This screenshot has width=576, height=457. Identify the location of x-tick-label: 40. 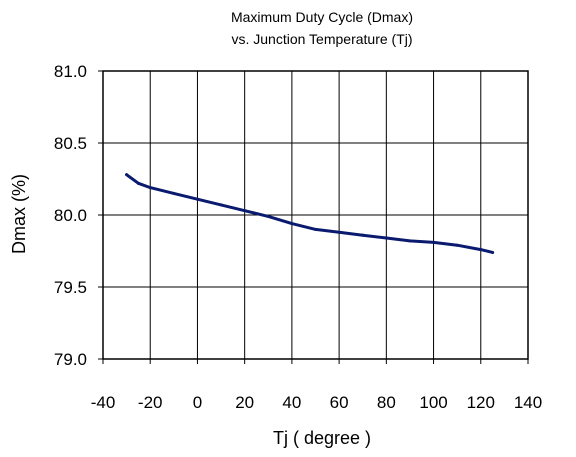
(291, 402).